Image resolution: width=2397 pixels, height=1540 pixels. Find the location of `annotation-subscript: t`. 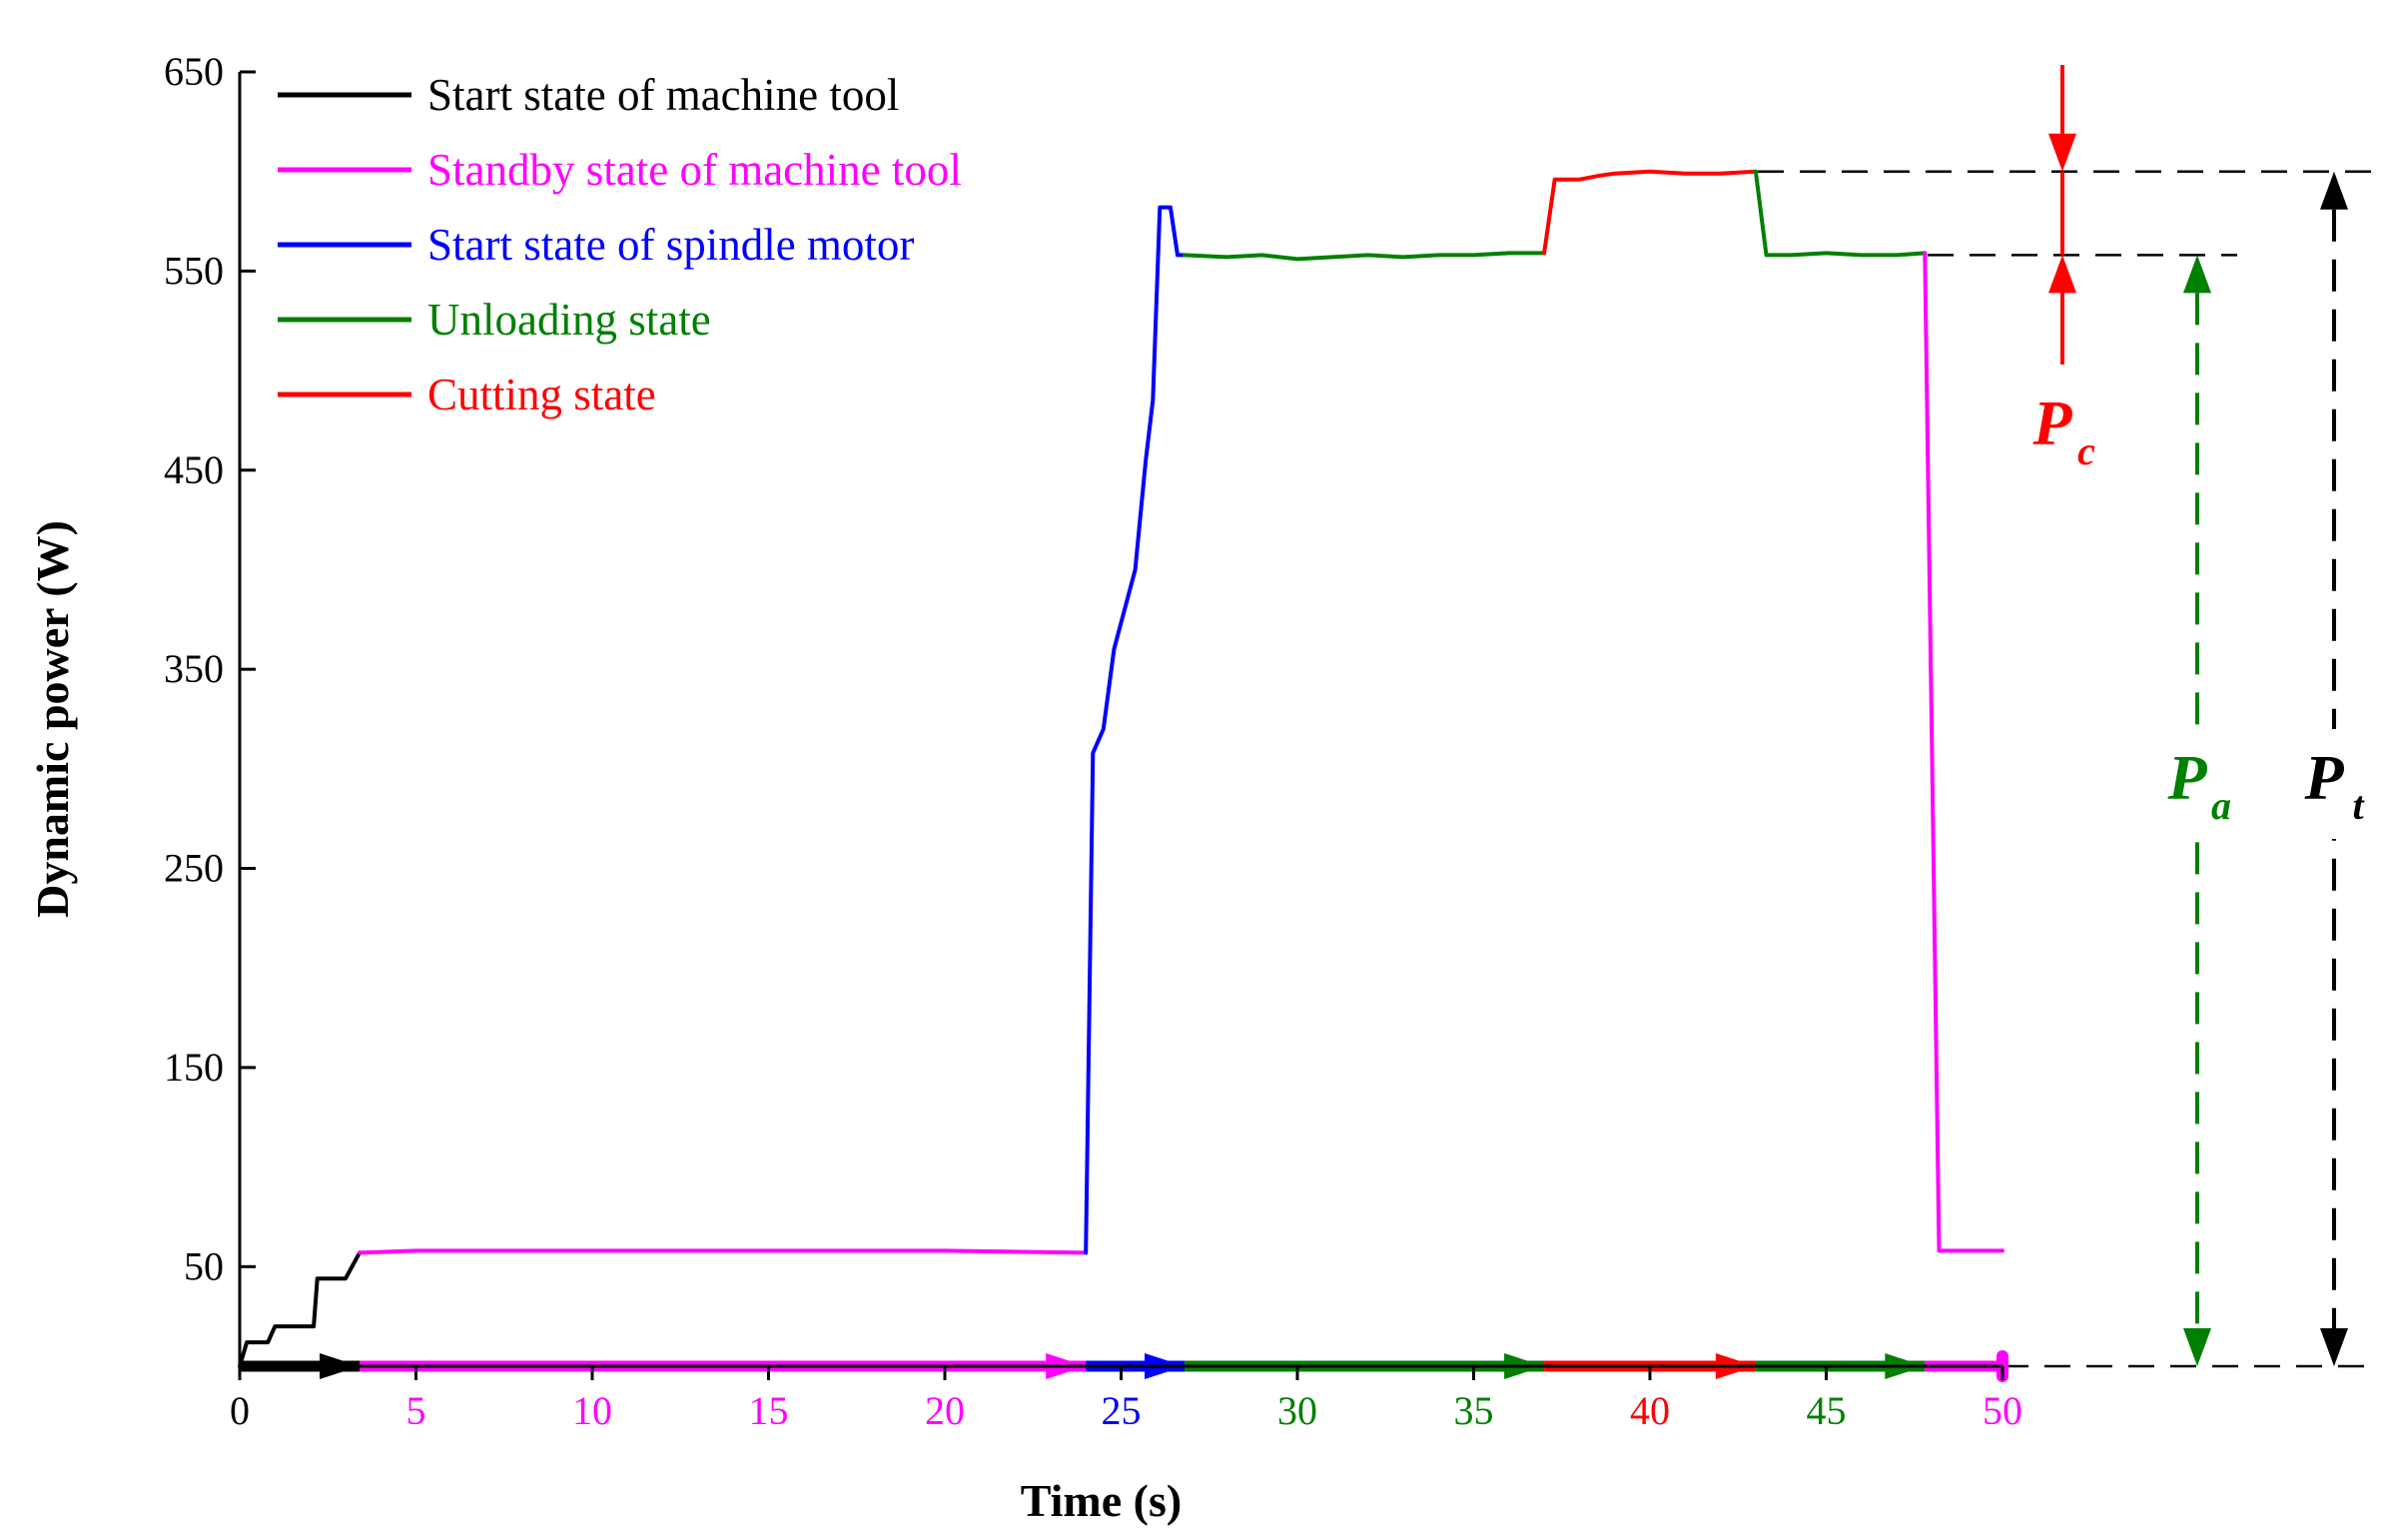

annotation-subscript: t is located at coordinates (2358, 805).